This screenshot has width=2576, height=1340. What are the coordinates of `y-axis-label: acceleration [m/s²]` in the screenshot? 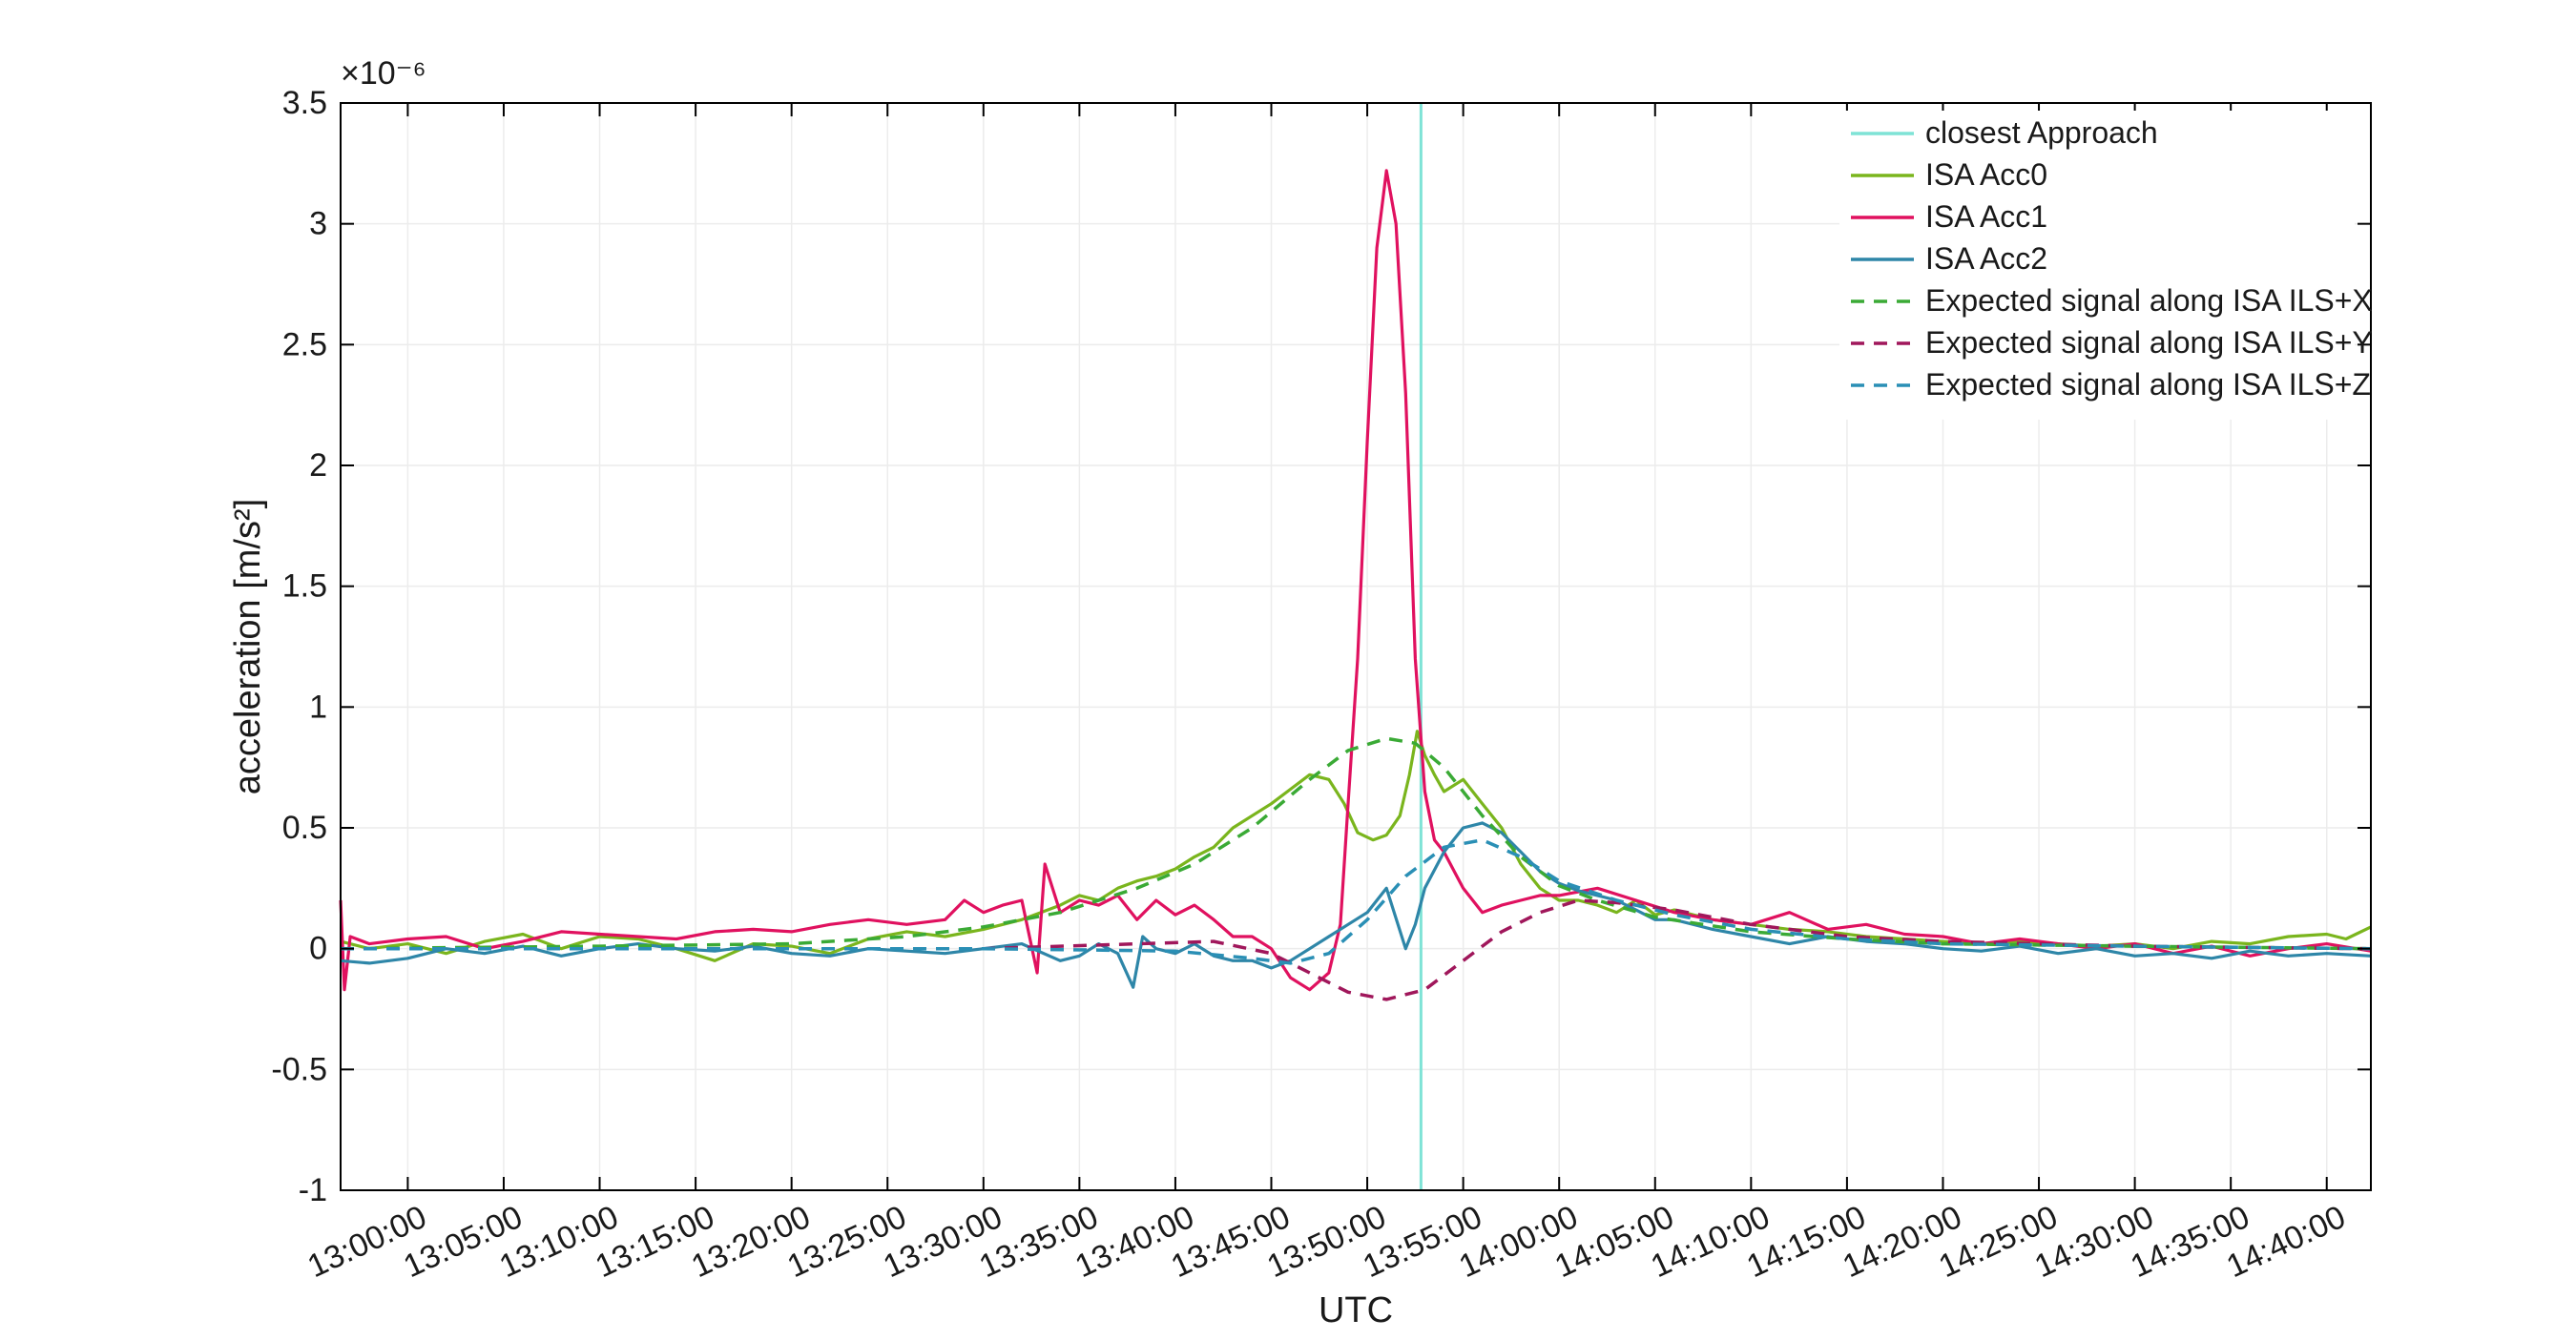 It's located at (248, 646).